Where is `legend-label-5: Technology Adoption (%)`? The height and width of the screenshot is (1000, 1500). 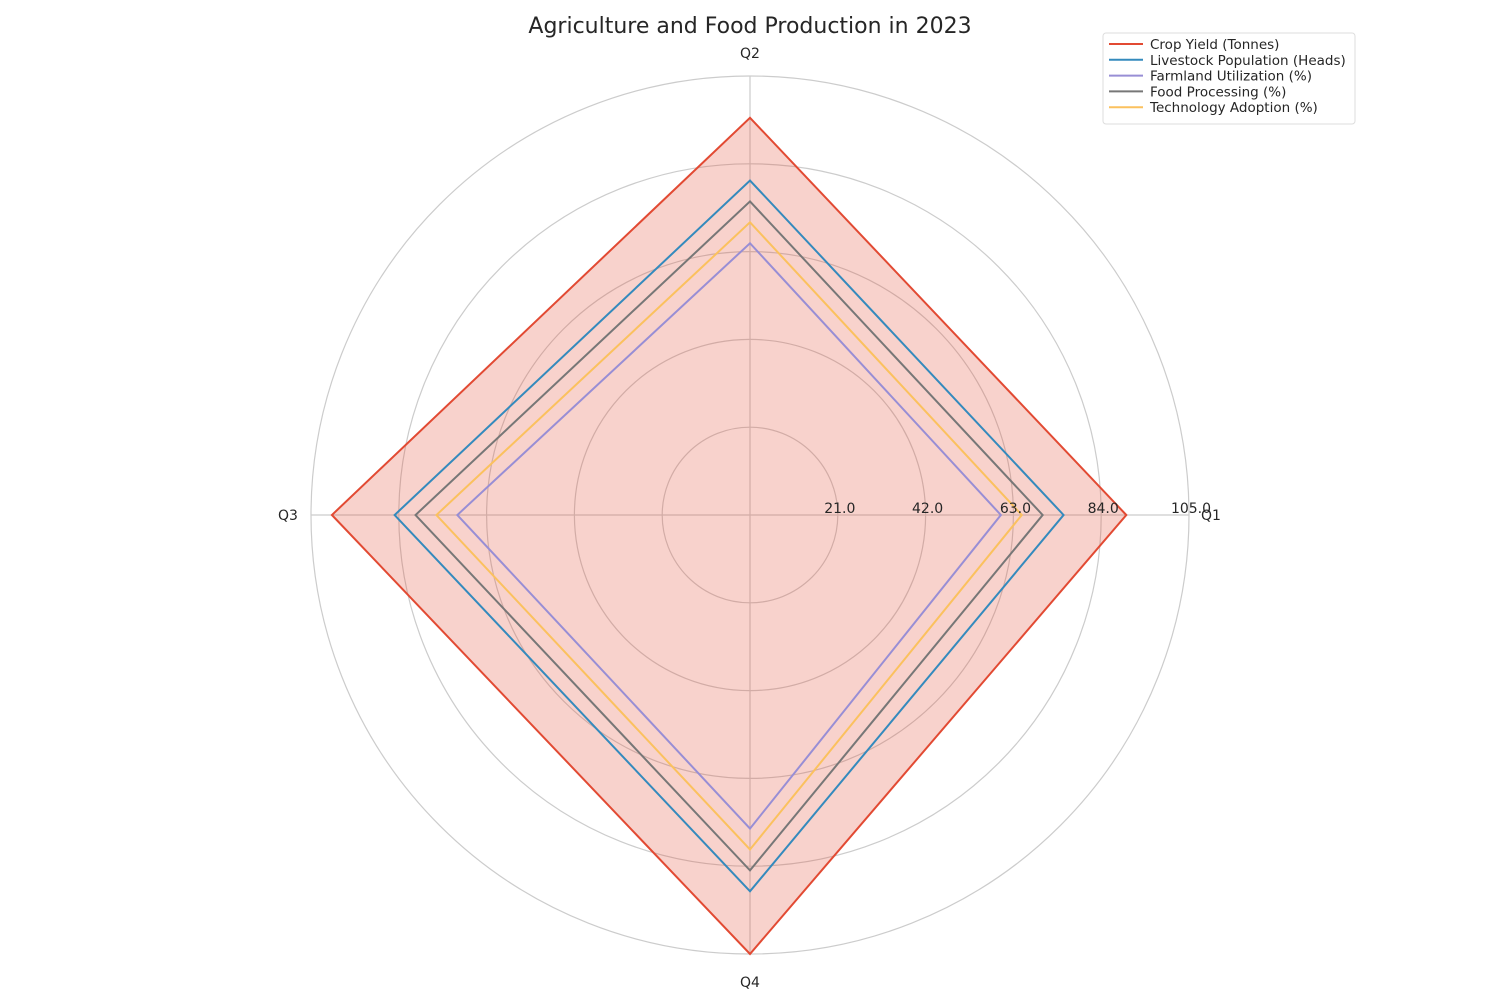
legend-label-5: Technology Adoption (%) is located at coordinates (1233, 108).